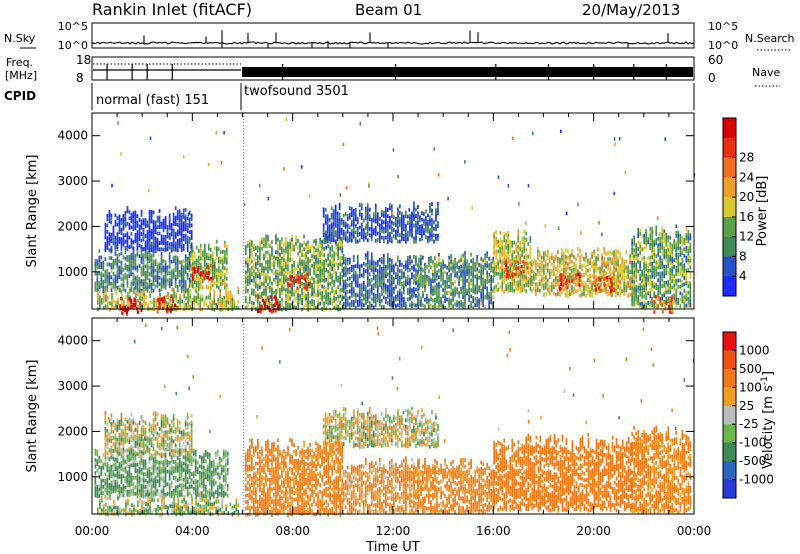 The width and height of the screenshot is (800, 554). What do you see at coordinates (343, 297) in the screenshot?
I see `power-cell-2023` at bounding box center [343, 297].